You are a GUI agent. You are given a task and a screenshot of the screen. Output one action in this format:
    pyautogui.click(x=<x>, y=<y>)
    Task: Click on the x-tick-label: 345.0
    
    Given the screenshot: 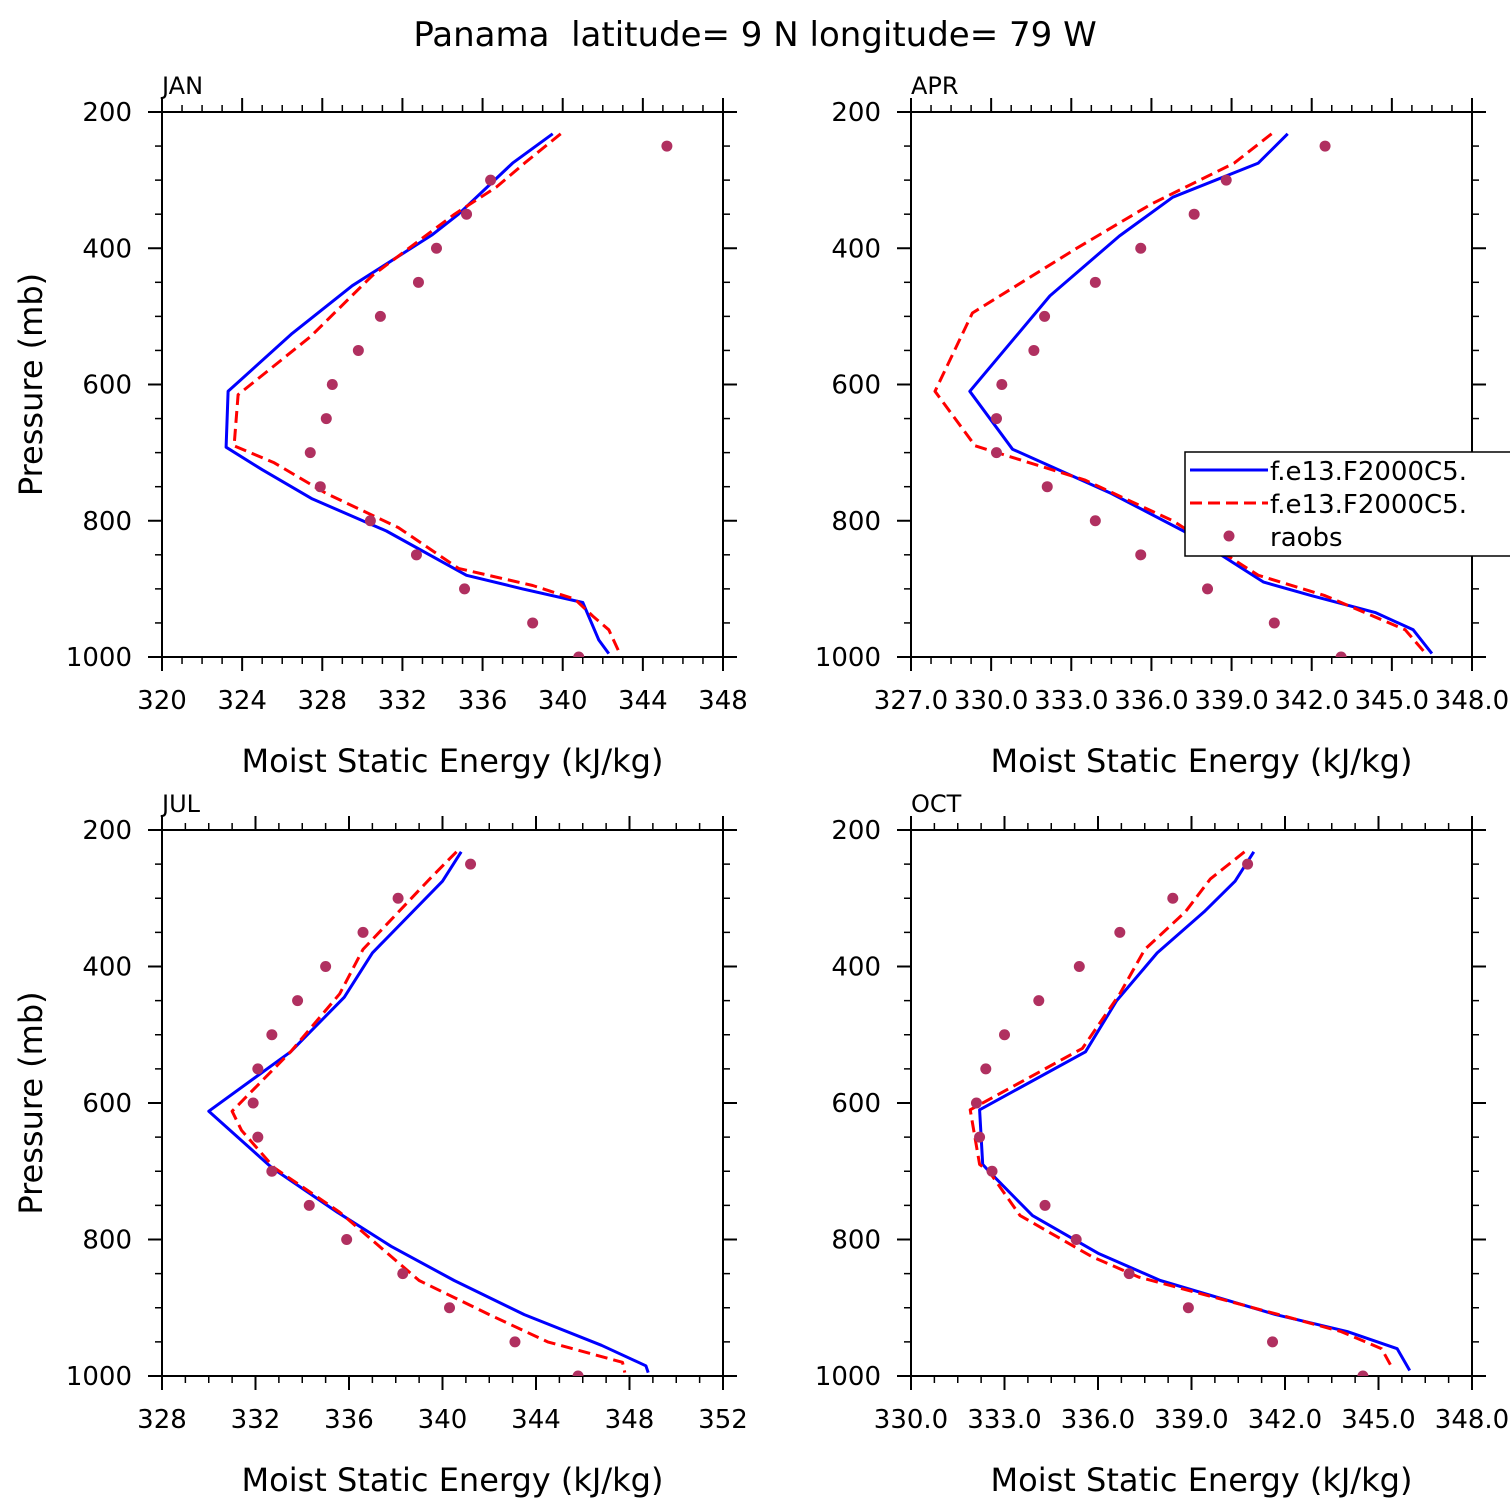 What is the action you would take?
    pyautogui.click(x=1392, y=701)
    